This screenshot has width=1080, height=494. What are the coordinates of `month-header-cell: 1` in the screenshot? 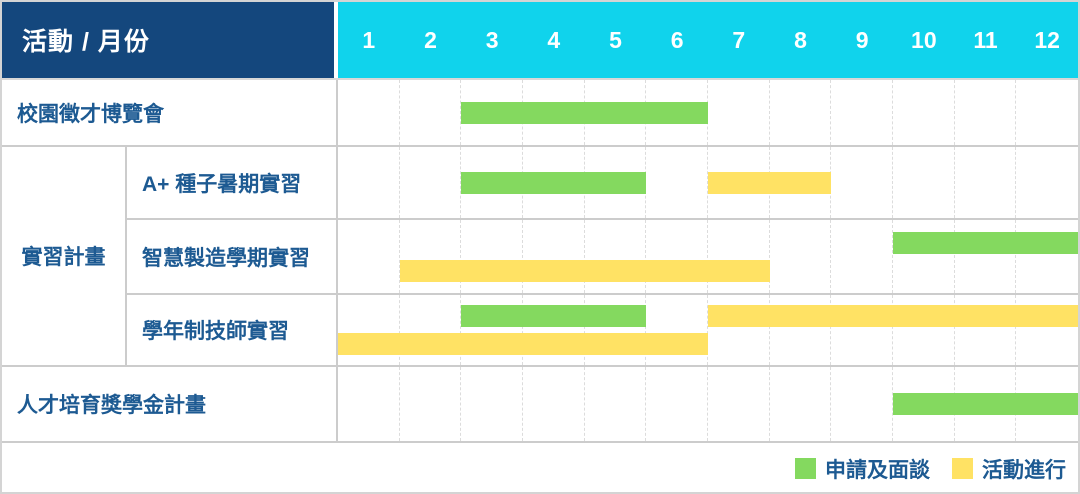 It's located at (369, 39).